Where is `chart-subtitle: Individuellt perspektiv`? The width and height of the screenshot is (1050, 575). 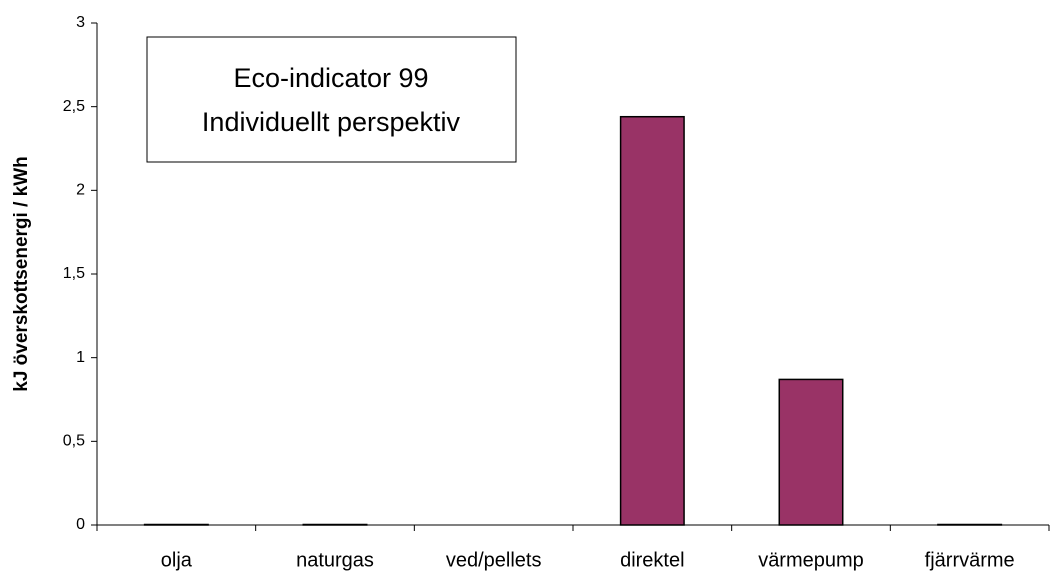 chart-subtitle: Individuellt perspektiv is located at coordinates (331, 122).